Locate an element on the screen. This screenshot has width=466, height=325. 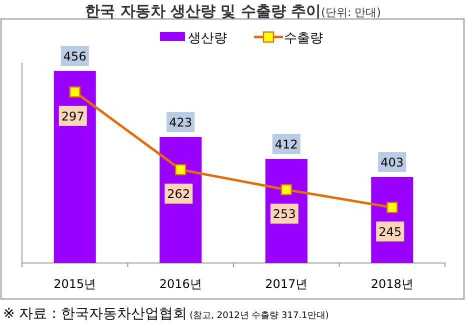
data-label: 297 is located at coordinates (72, 116).